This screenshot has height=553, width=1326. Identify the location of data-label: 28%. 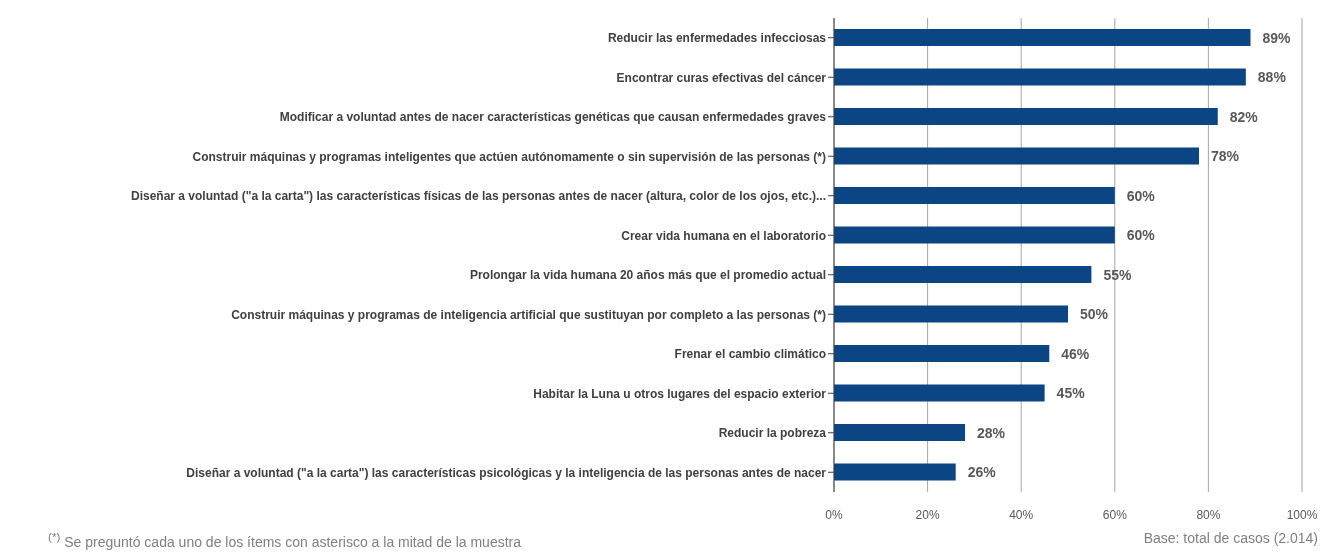
(991, 432).